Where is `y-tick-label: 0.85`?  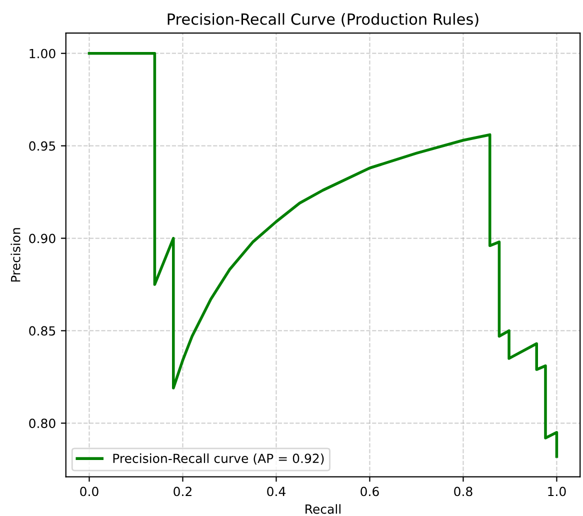
y-tick-label: 0.85 is located at coordinates (42, 331).